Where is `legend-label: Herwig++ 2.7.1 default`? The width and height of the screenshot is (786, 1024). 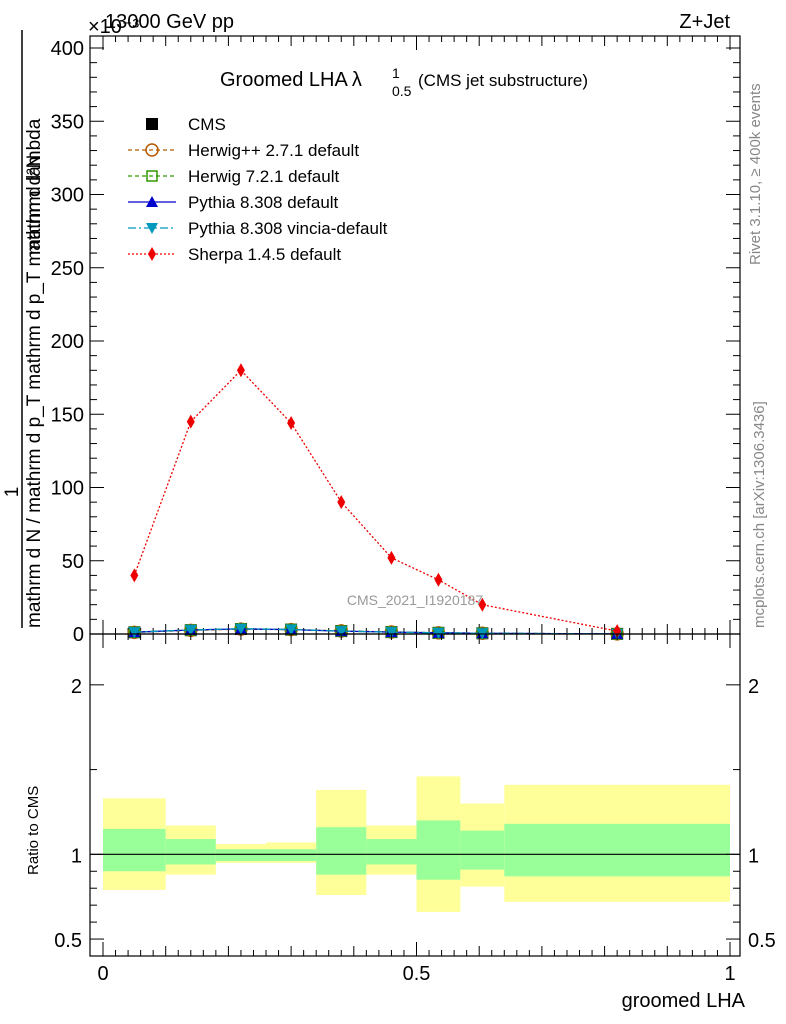 legend-label: Herwig++ 2.7.1 default is located at coordinates (273, 150).